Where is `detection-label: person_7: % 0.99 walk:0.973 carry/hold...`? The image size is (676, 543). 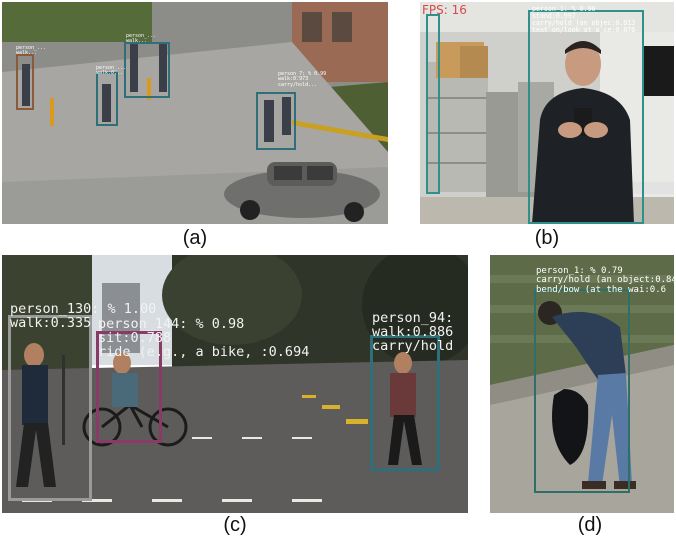 detection-label: person_7: % 0.99 walk:0.973 carry/hold... is located at coordinates (302, 79).